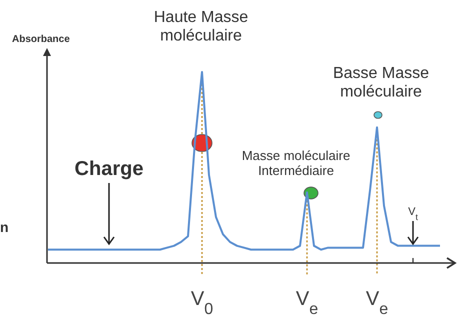 This screenshot has width=474, height=323. I want to click on annotation: V$_{t}$, so click(413, 214).